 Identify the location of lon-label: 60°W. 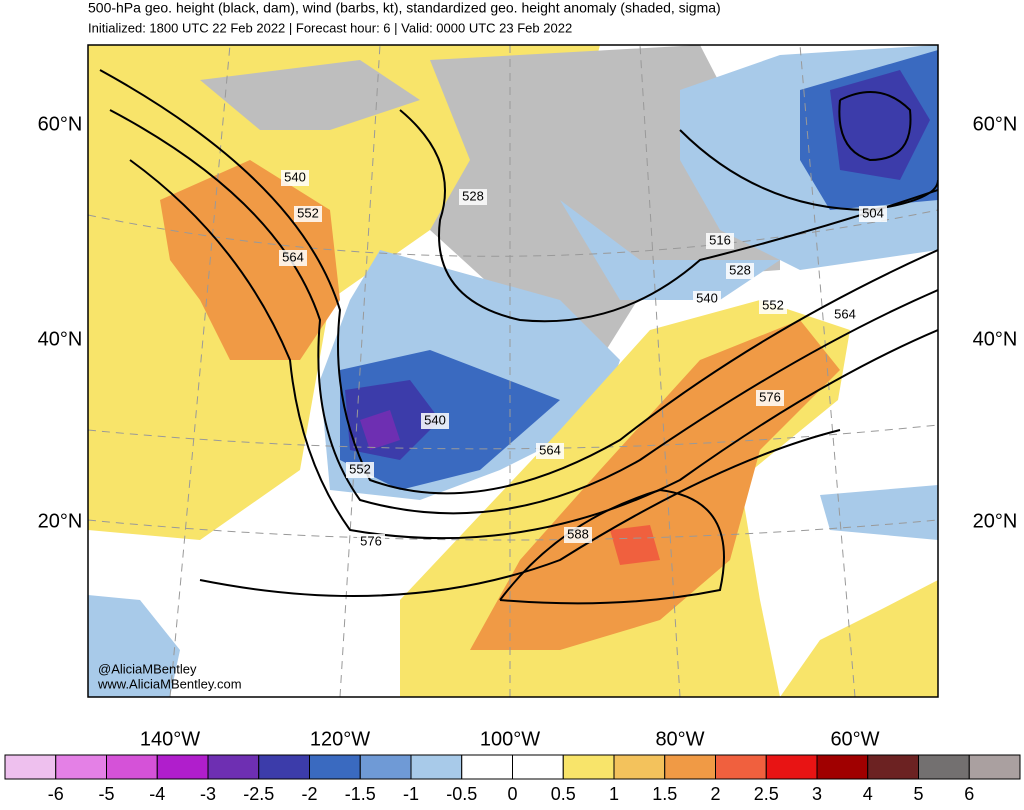
(854, 739).